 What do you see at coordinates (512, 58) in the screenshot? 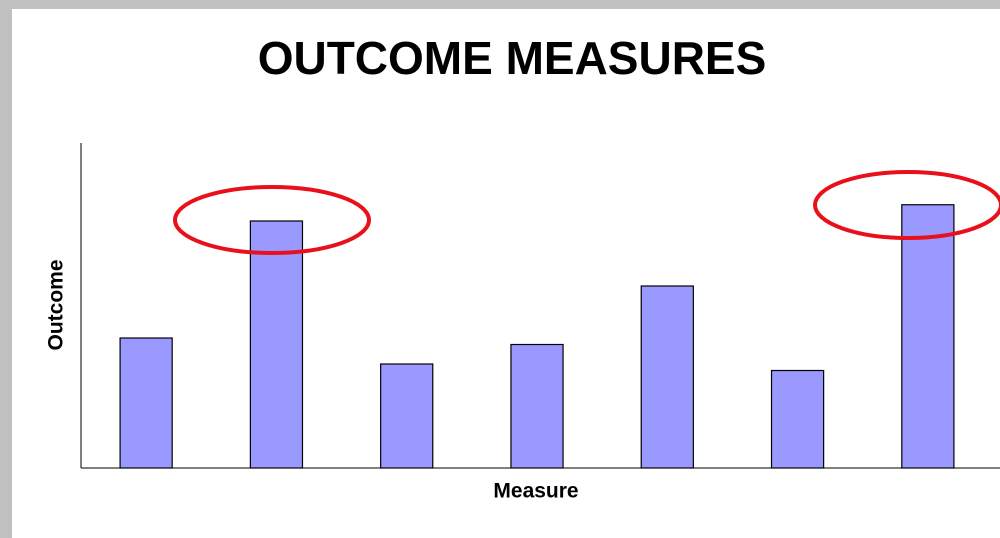
I see `chart-title: OUTCOME MEASURES` at bounding box center [512, 58].